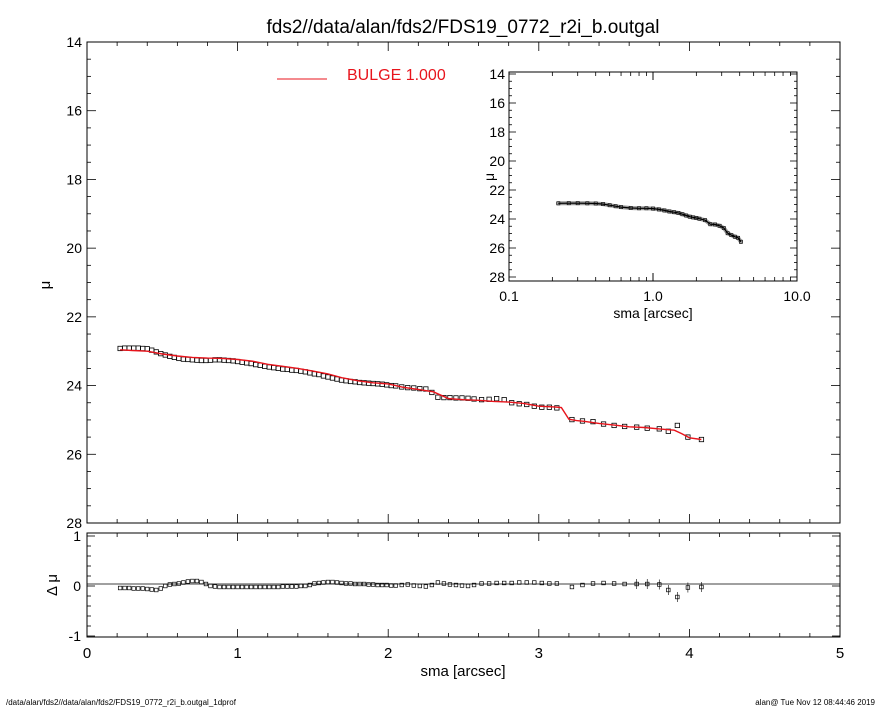 Image resolution: width=885 pixels, height=708 pixels. What do you see at coordinates (388, 653) in the screenshot?
I see `x-tick-label: 2` at bounding box center [388, 653].